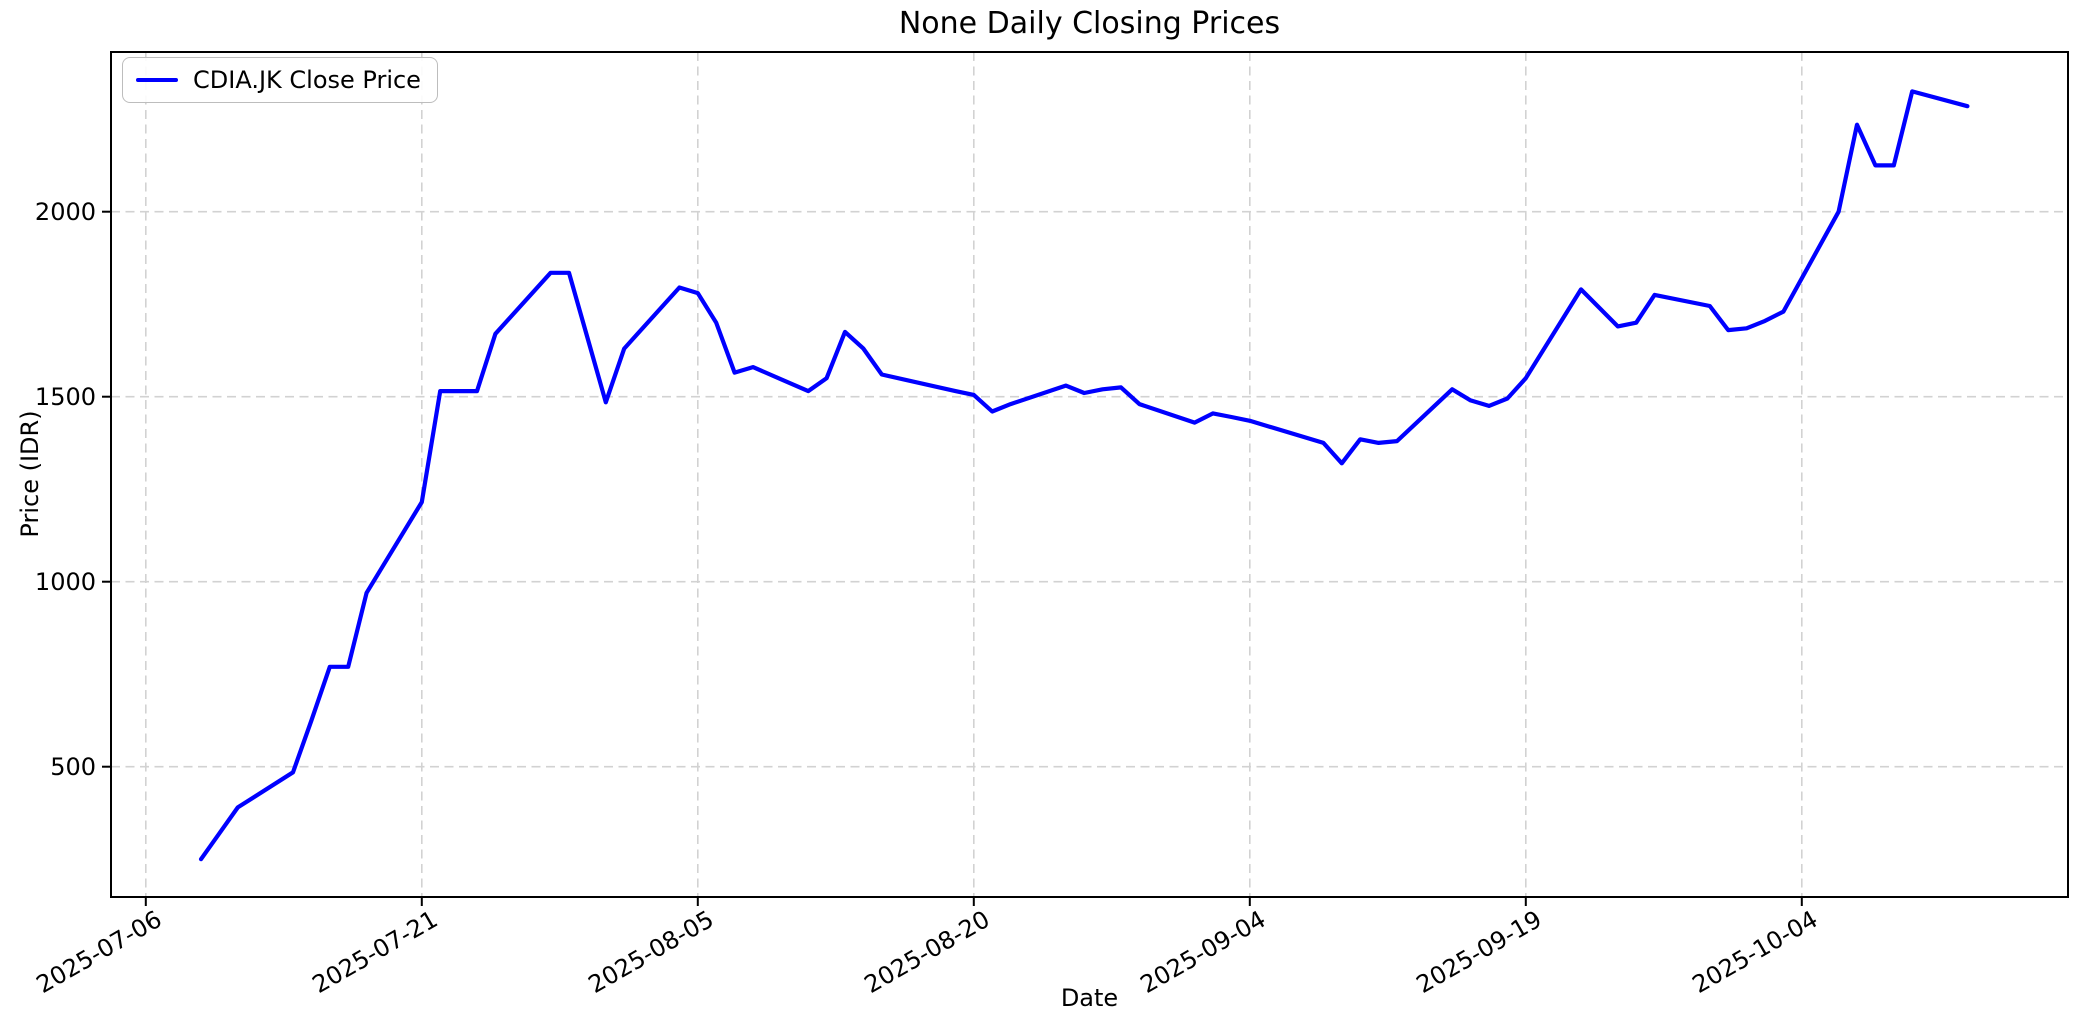 The width and height of the screenshot is (2084, 1035). What do you see at coordinates (30, 474) in the screenshot?
I see `y-axis-label: Price (IDR)` at bounding box center [30, 474].